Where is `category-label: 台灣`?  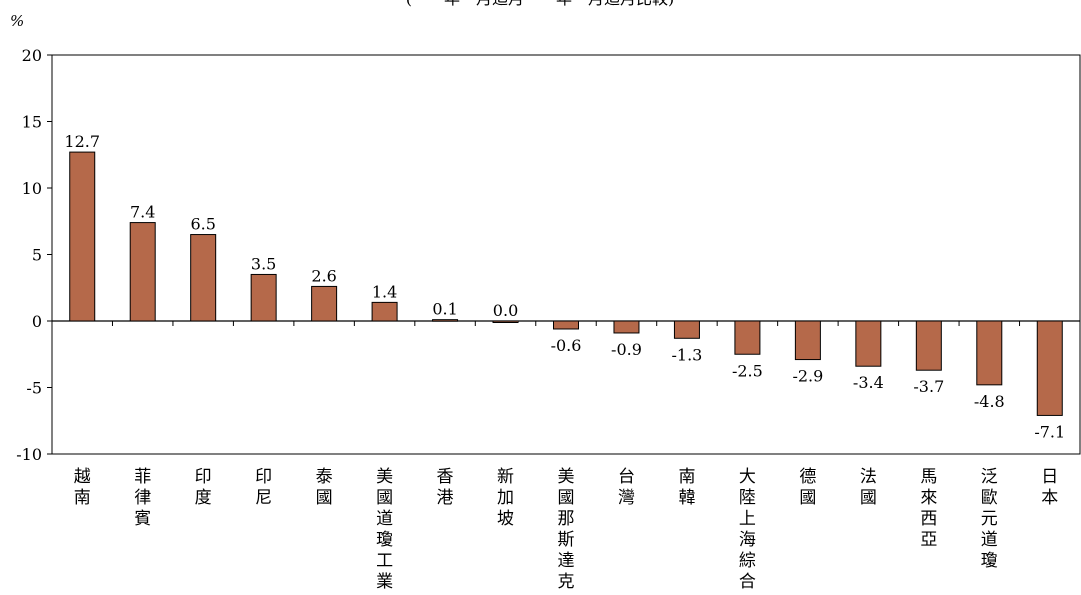
category-label: 台灣 is located at coordinates (626, 487).